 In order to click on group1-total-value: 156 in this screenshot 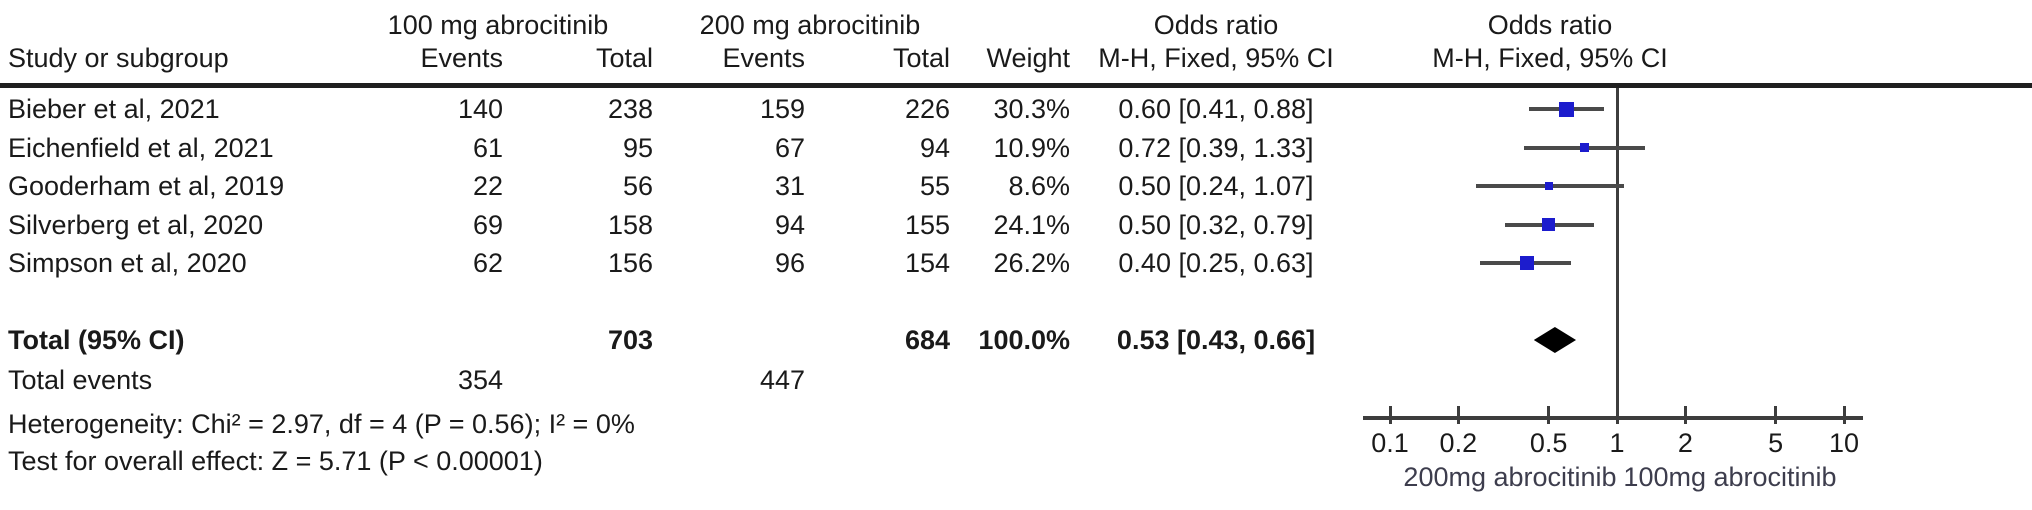, I will do `click(630, 263)`.